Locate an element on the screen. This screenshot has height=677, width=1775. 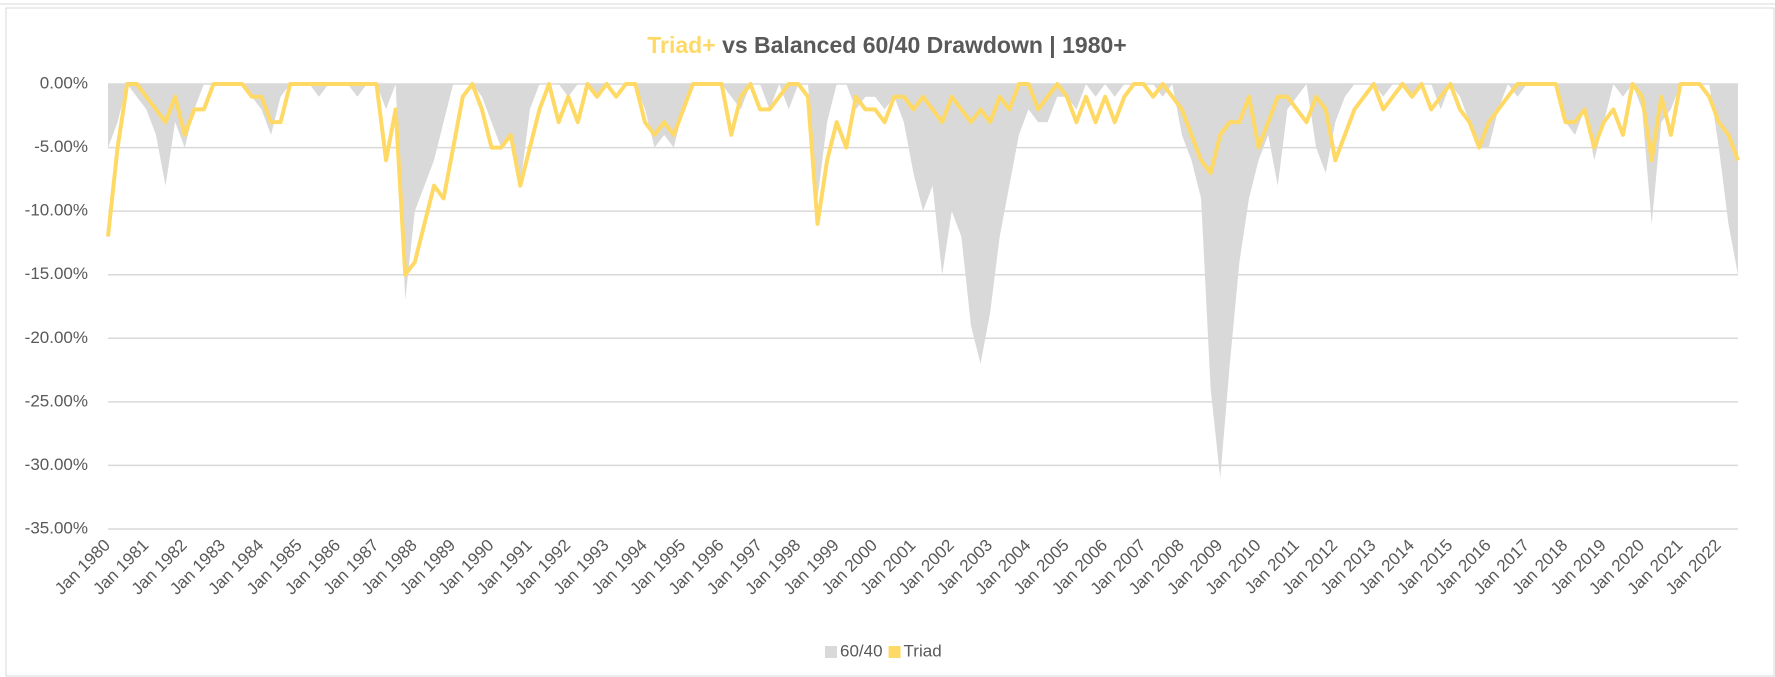
y-tick-label: -35.00% is located at coordinates (56, 527).